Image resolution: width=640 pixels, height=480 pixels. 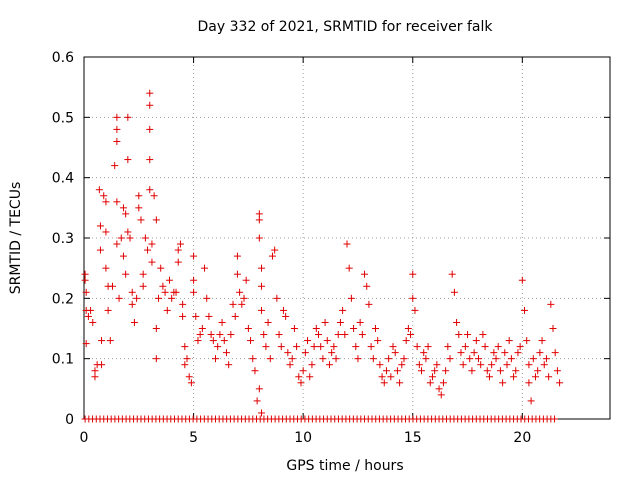 What do you see at coordinates (193, 438) in the screenshot?
I see `x-tick-label: 5` at bounding box center [193, 438].